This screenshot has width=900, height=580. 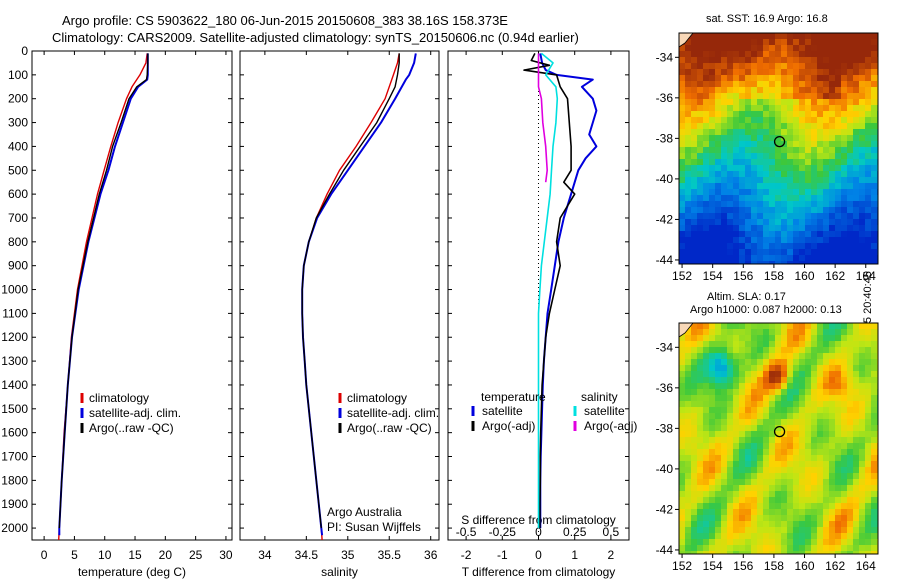 What do you see at coordinates (766, 310) in the screenshot?
I see `sla-map-title-line-2: Argo h1000: 0.087 h2000: 0.13` at bounding box center [766, 310].